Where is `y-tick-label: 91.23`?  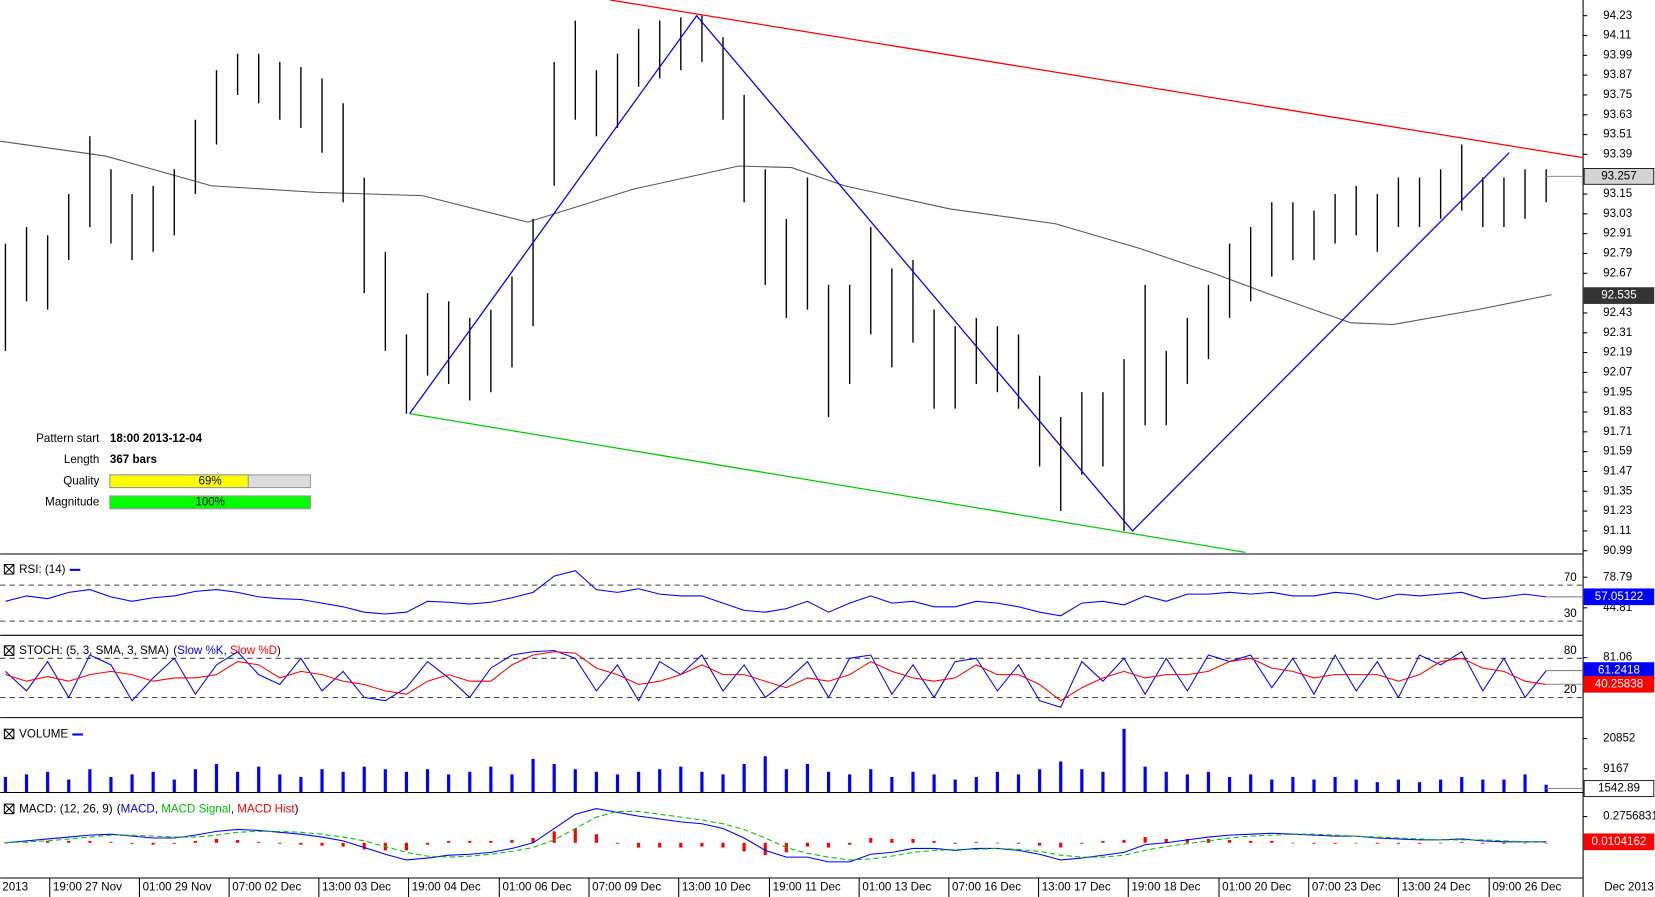 y-tick-label: 91.23 is located at coordinates (1617, 510).